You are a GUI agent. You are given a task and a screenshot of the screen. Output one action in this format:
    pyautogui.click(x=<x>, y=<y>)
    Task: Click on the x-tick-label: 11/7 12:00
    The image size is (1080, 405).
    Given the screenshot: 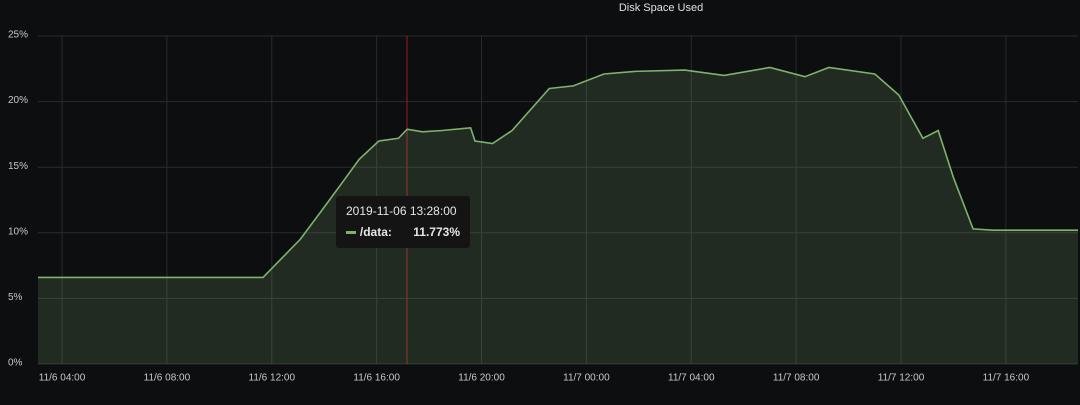 What is the action you would take?
    pyautogui.click(x=901, y=378)
    